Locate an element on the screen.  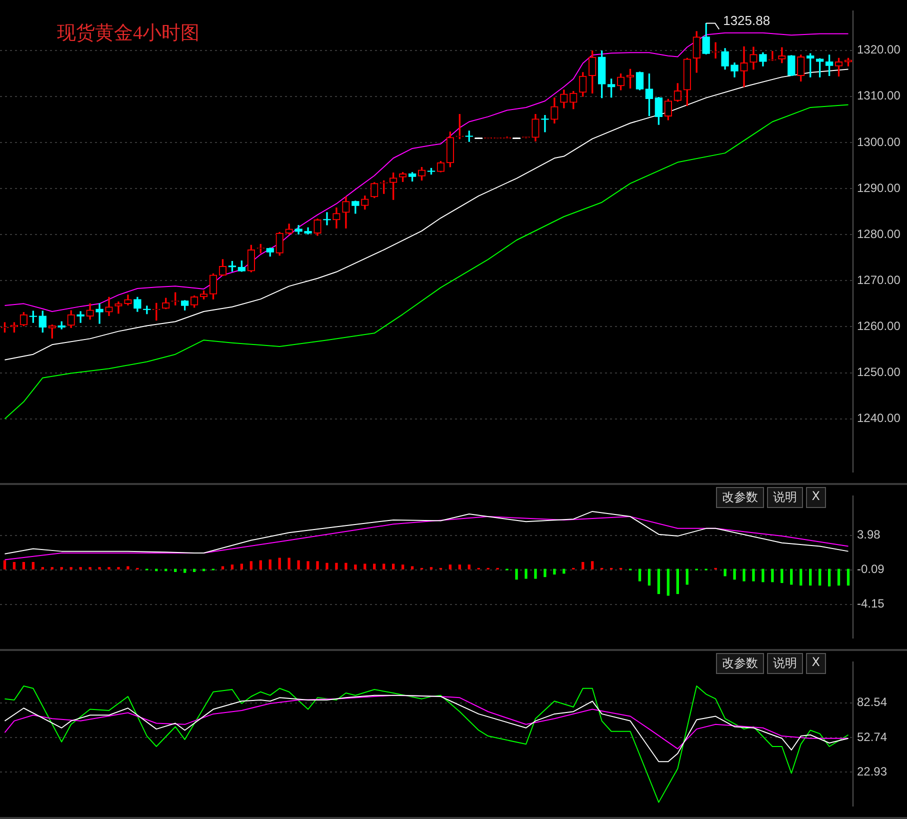
y-tick-label: 1300.00 is located at coordinates (879, 141).